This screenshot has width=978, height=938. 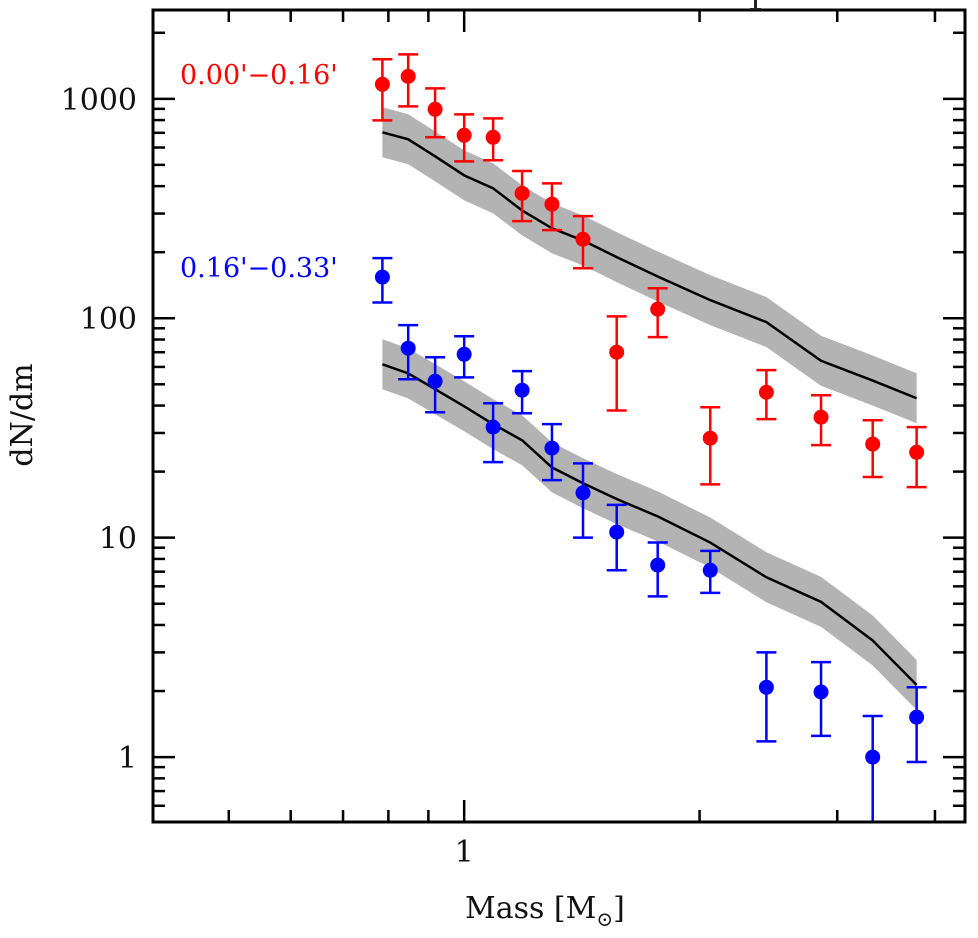 I want to click on x-axis-title-text: Mass [M, so click(x=530, y=908).